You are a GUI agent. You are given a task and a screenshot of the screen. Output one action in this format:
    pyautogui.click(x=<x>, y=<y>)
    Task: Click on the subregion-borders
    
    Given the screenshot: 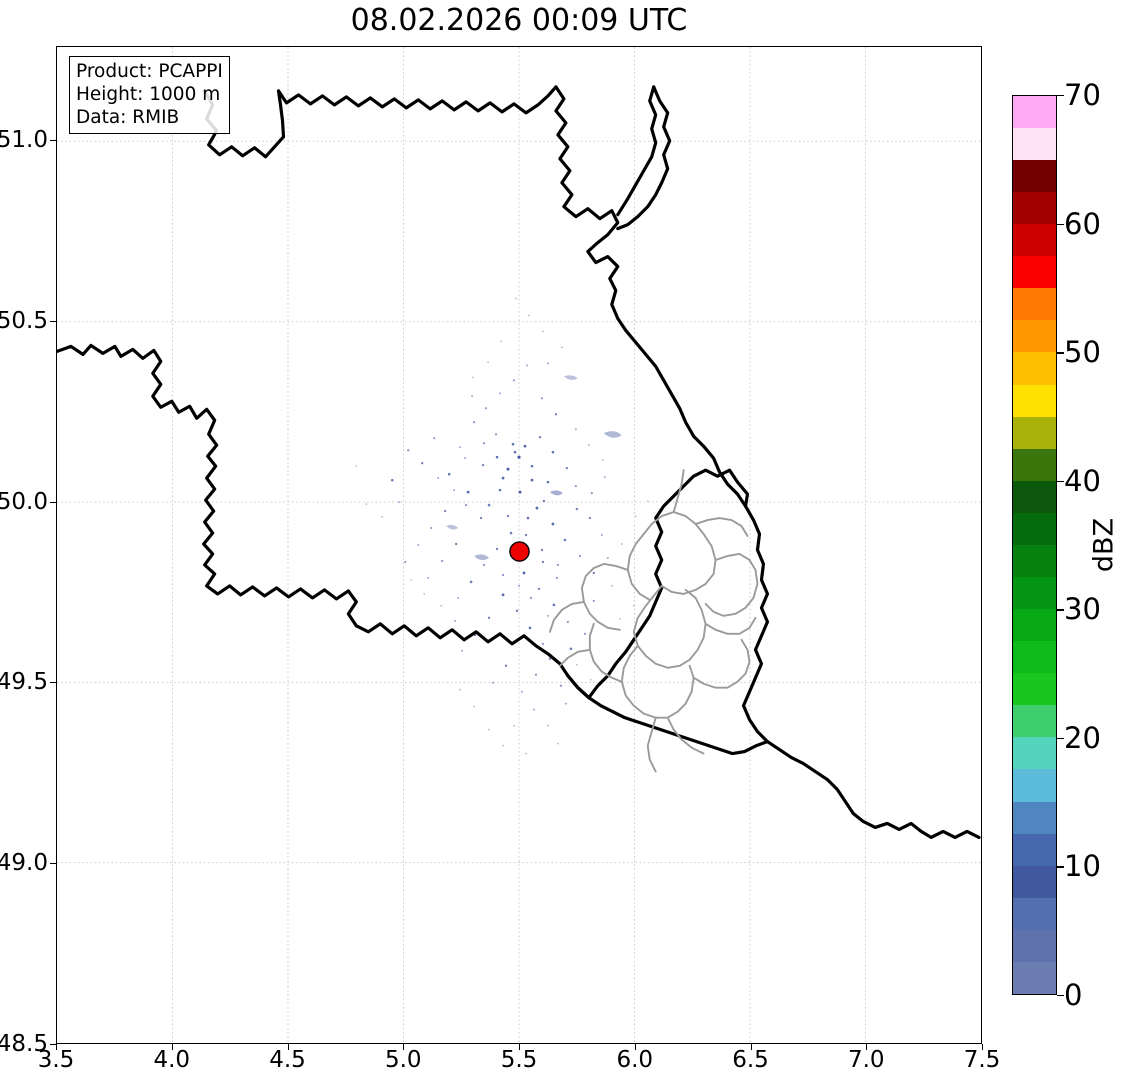 What is the action you would take?
    pyautogui.click(x=653, y=621)
    